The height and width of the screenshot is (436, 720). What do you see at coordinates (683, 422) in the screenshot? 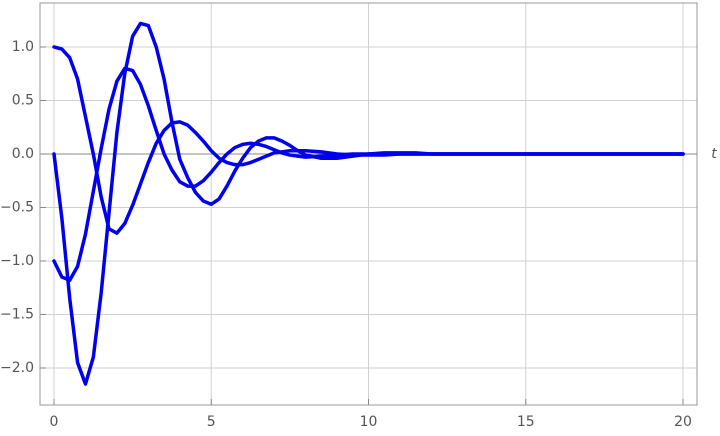
I see `x-tick-label: 20` at bounding box center [683, 422].